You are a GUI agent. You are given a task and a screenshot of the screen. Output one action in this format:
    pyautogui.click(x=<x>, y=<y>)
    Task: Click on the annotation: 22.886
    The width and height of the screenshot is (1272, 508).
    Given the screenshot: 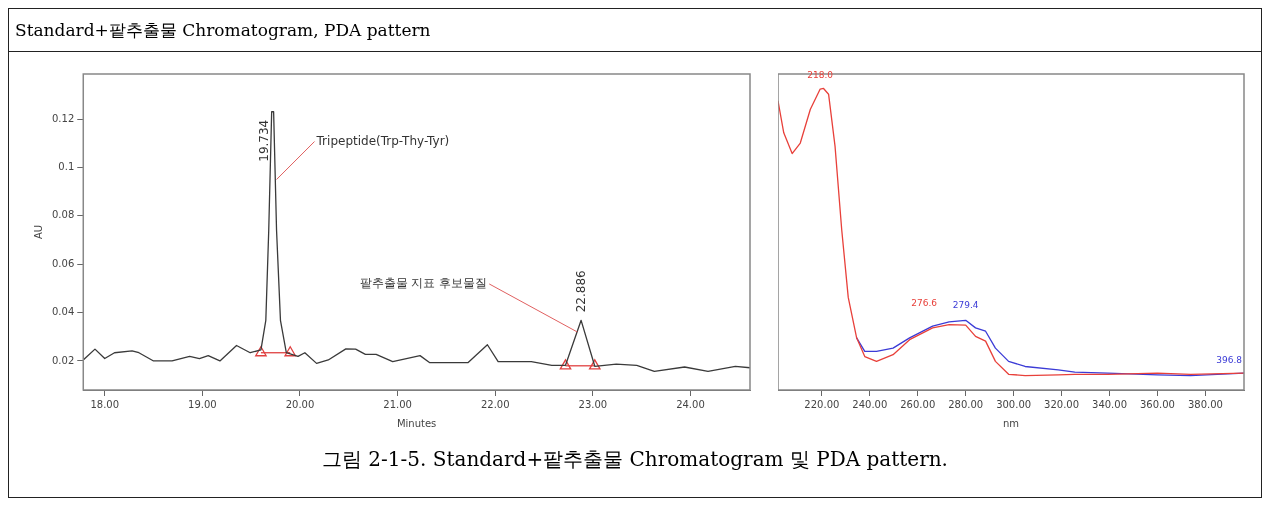 What is the action you would take?
    pyautogui.click(x=580, y=291)
    